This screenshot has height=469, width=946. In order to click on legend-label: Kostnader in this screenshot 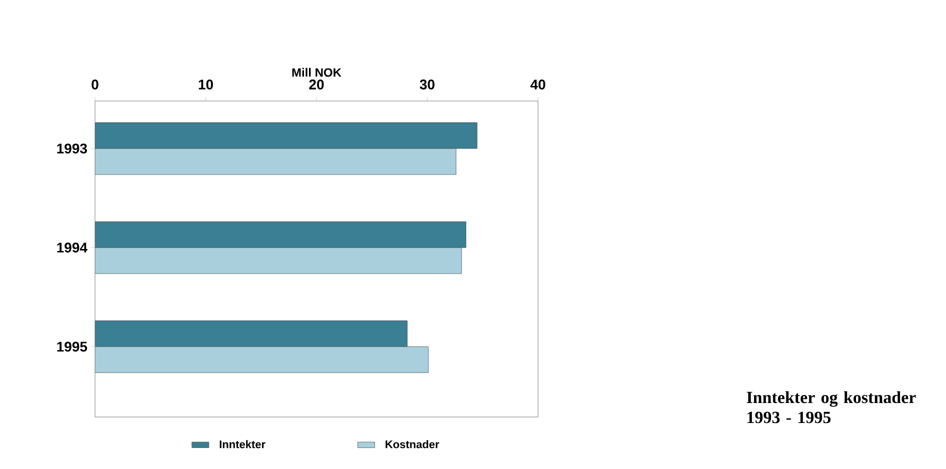, I will do `click(413, 444)`.